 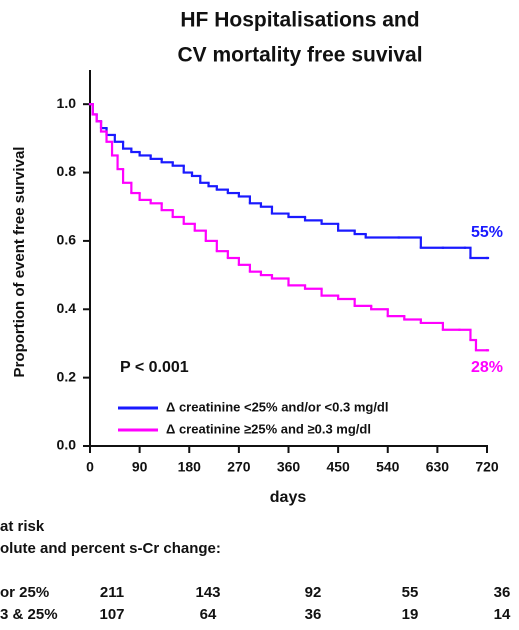 What do you see at coordinates (487, 232) in the screenshot?
I see `end-label: 55%` at bounding box center [487, 232].